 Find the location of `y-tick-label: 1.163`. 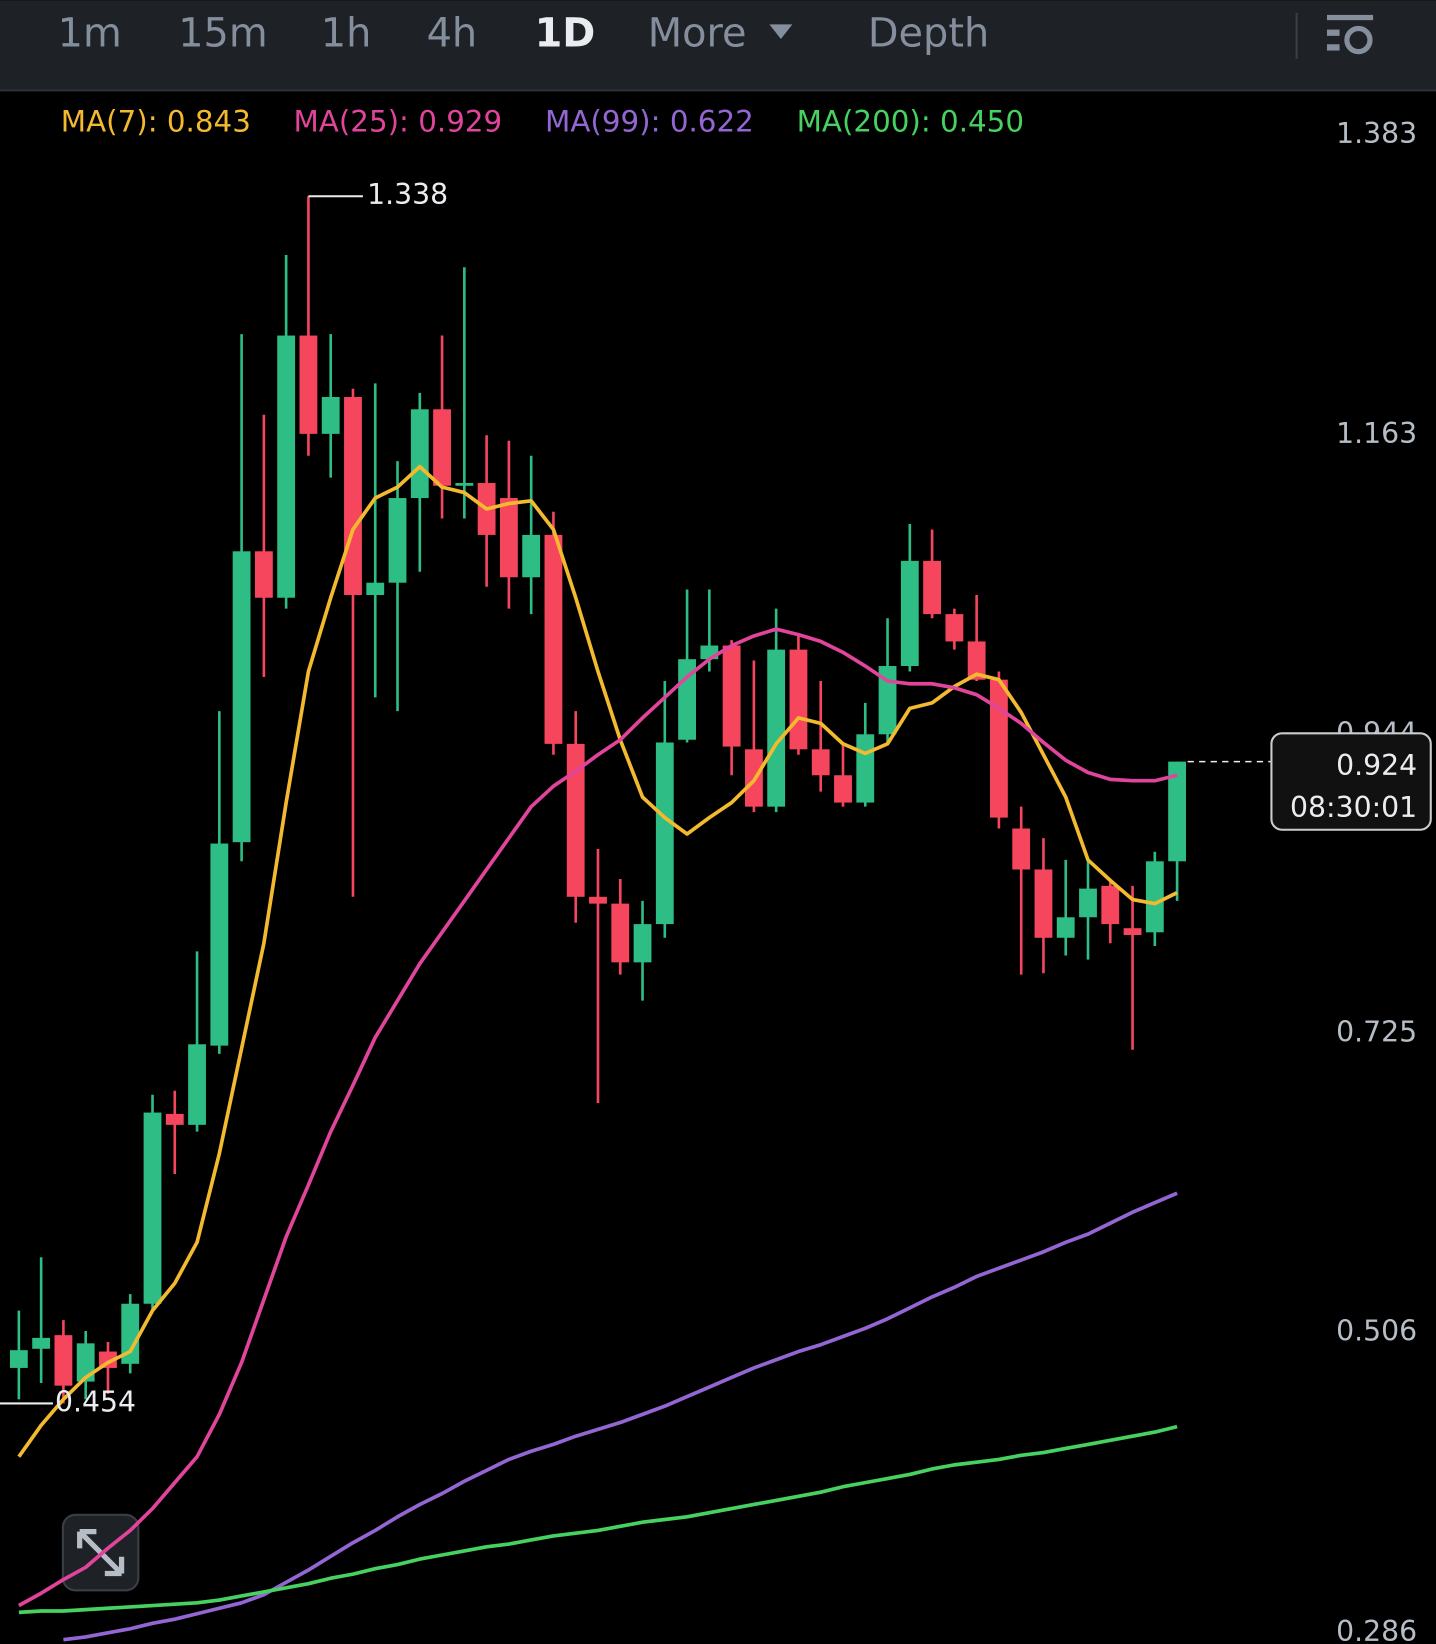

y-tick-label: 1.163 is located at coordinates (1376, 433).